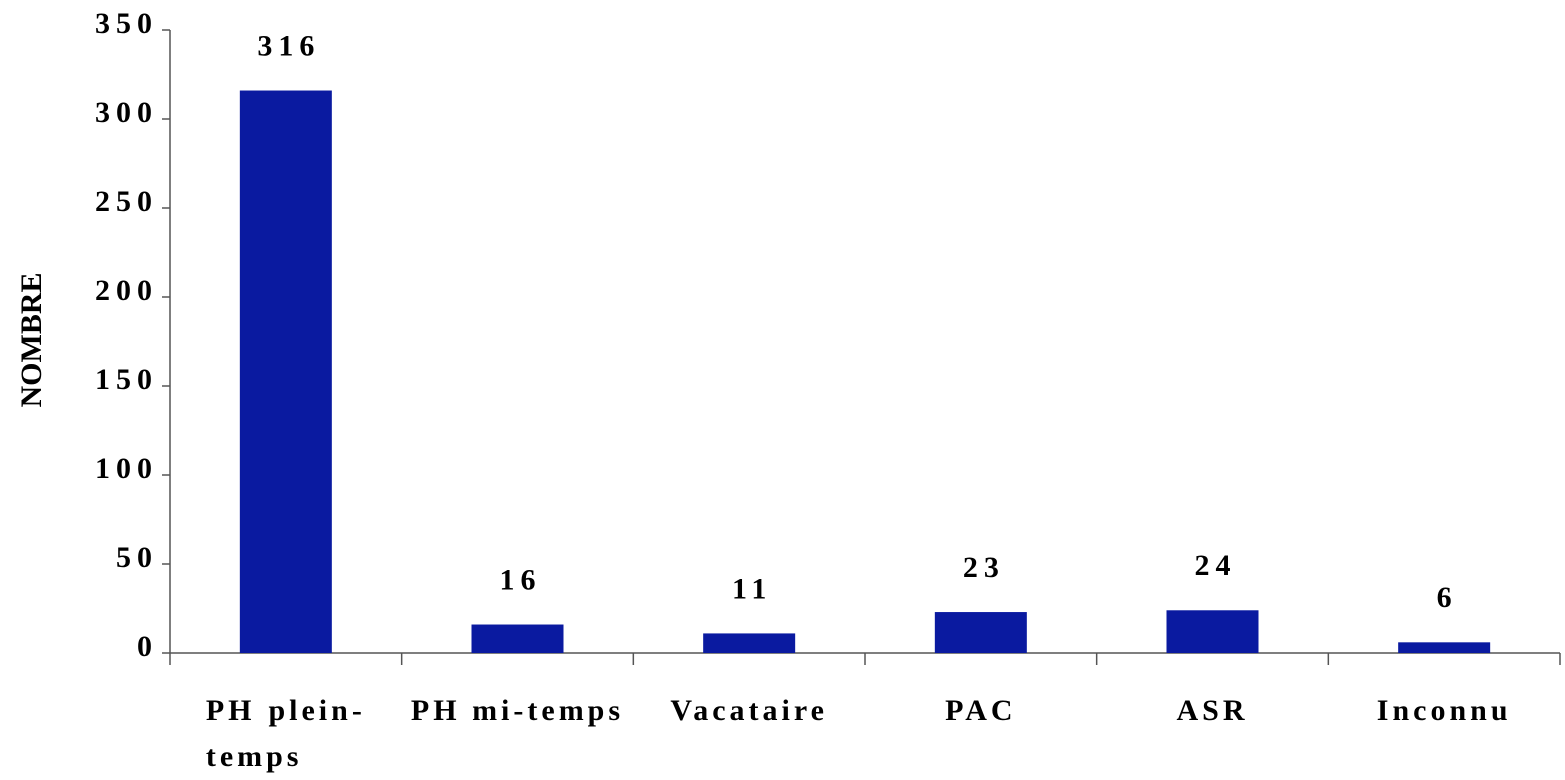 The width and height of the screenshot is (1565, 780). I want to click on value-label: 11, so click(752, 588).